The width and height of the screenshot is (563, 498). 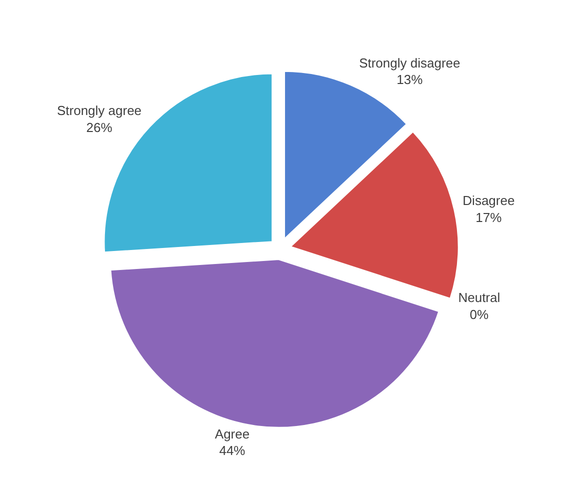 What do you see at coordinates (232, 450) in the screenshot?
I see `data-label: 44%` at bounding box center [232, 450].